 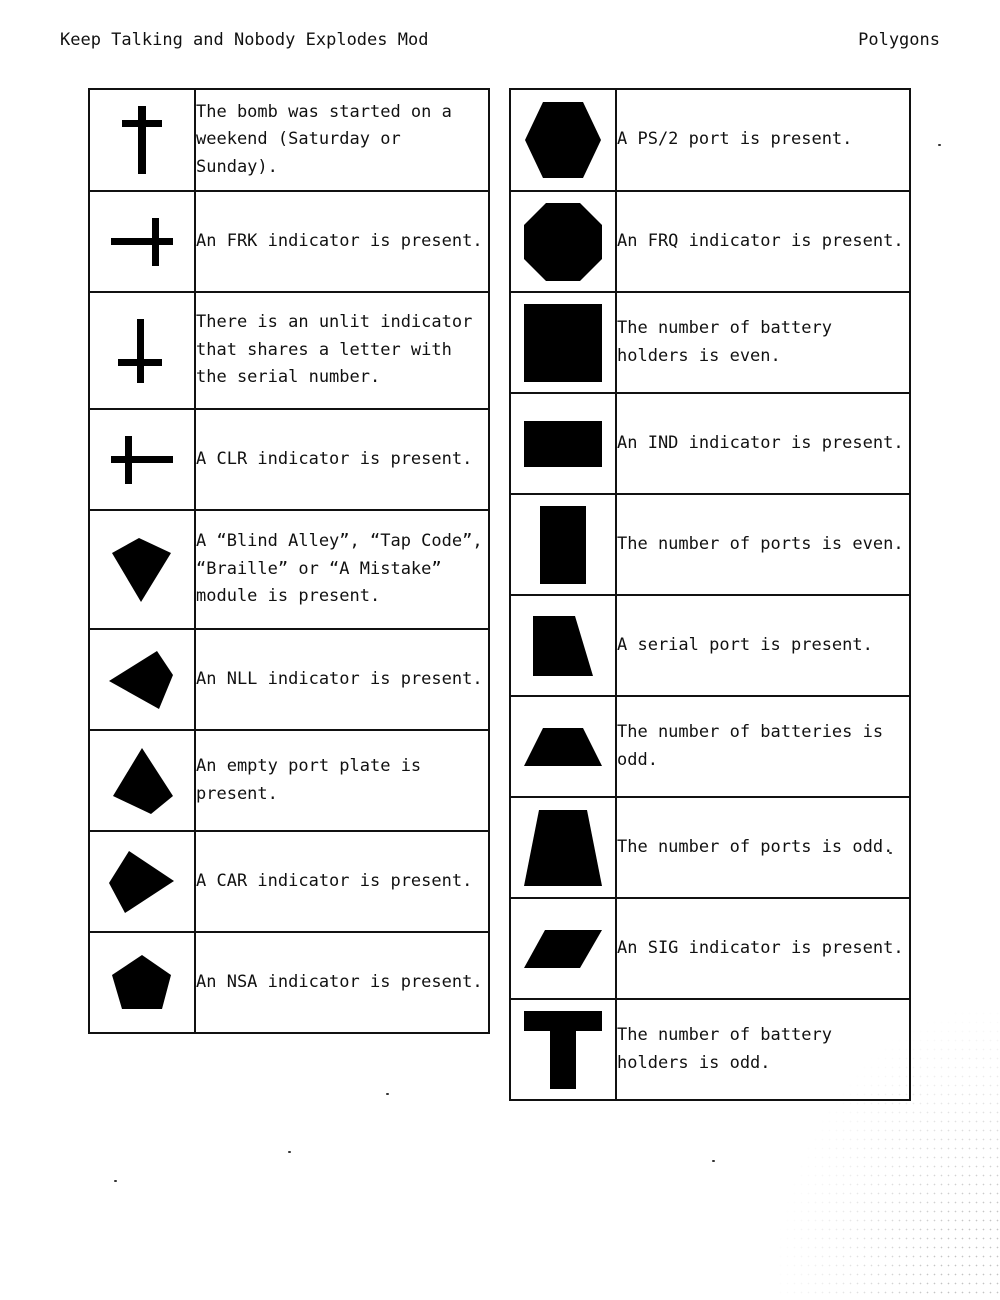 I want to click on table-row: A PS/2 port is present., so click(x=710, y=140).